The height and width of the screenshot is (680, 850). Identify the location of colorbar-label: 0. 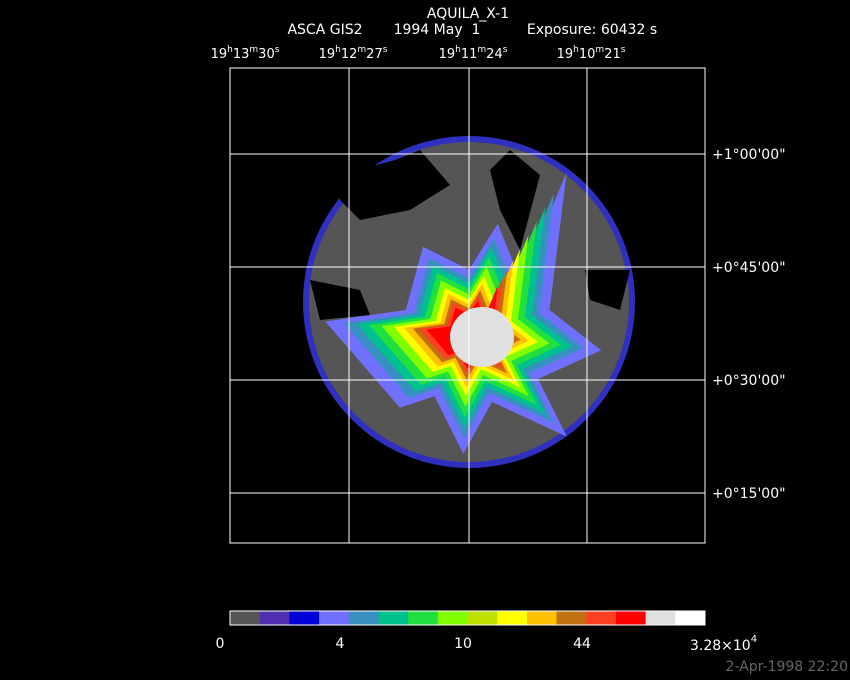
(220, 644).